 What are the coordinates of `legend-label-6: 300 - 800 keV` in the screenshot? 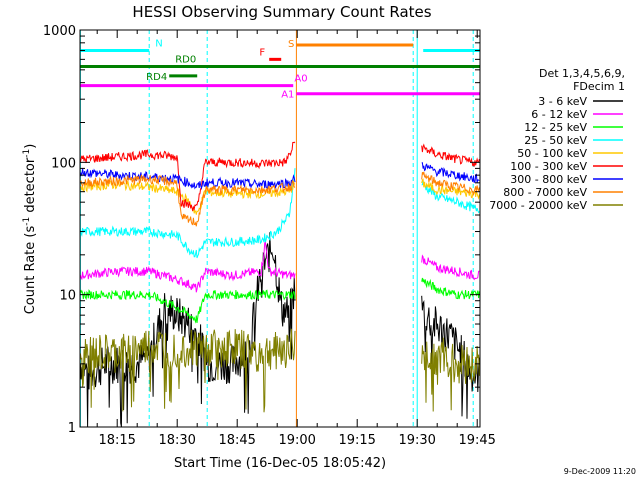 It's located at (548, 179).